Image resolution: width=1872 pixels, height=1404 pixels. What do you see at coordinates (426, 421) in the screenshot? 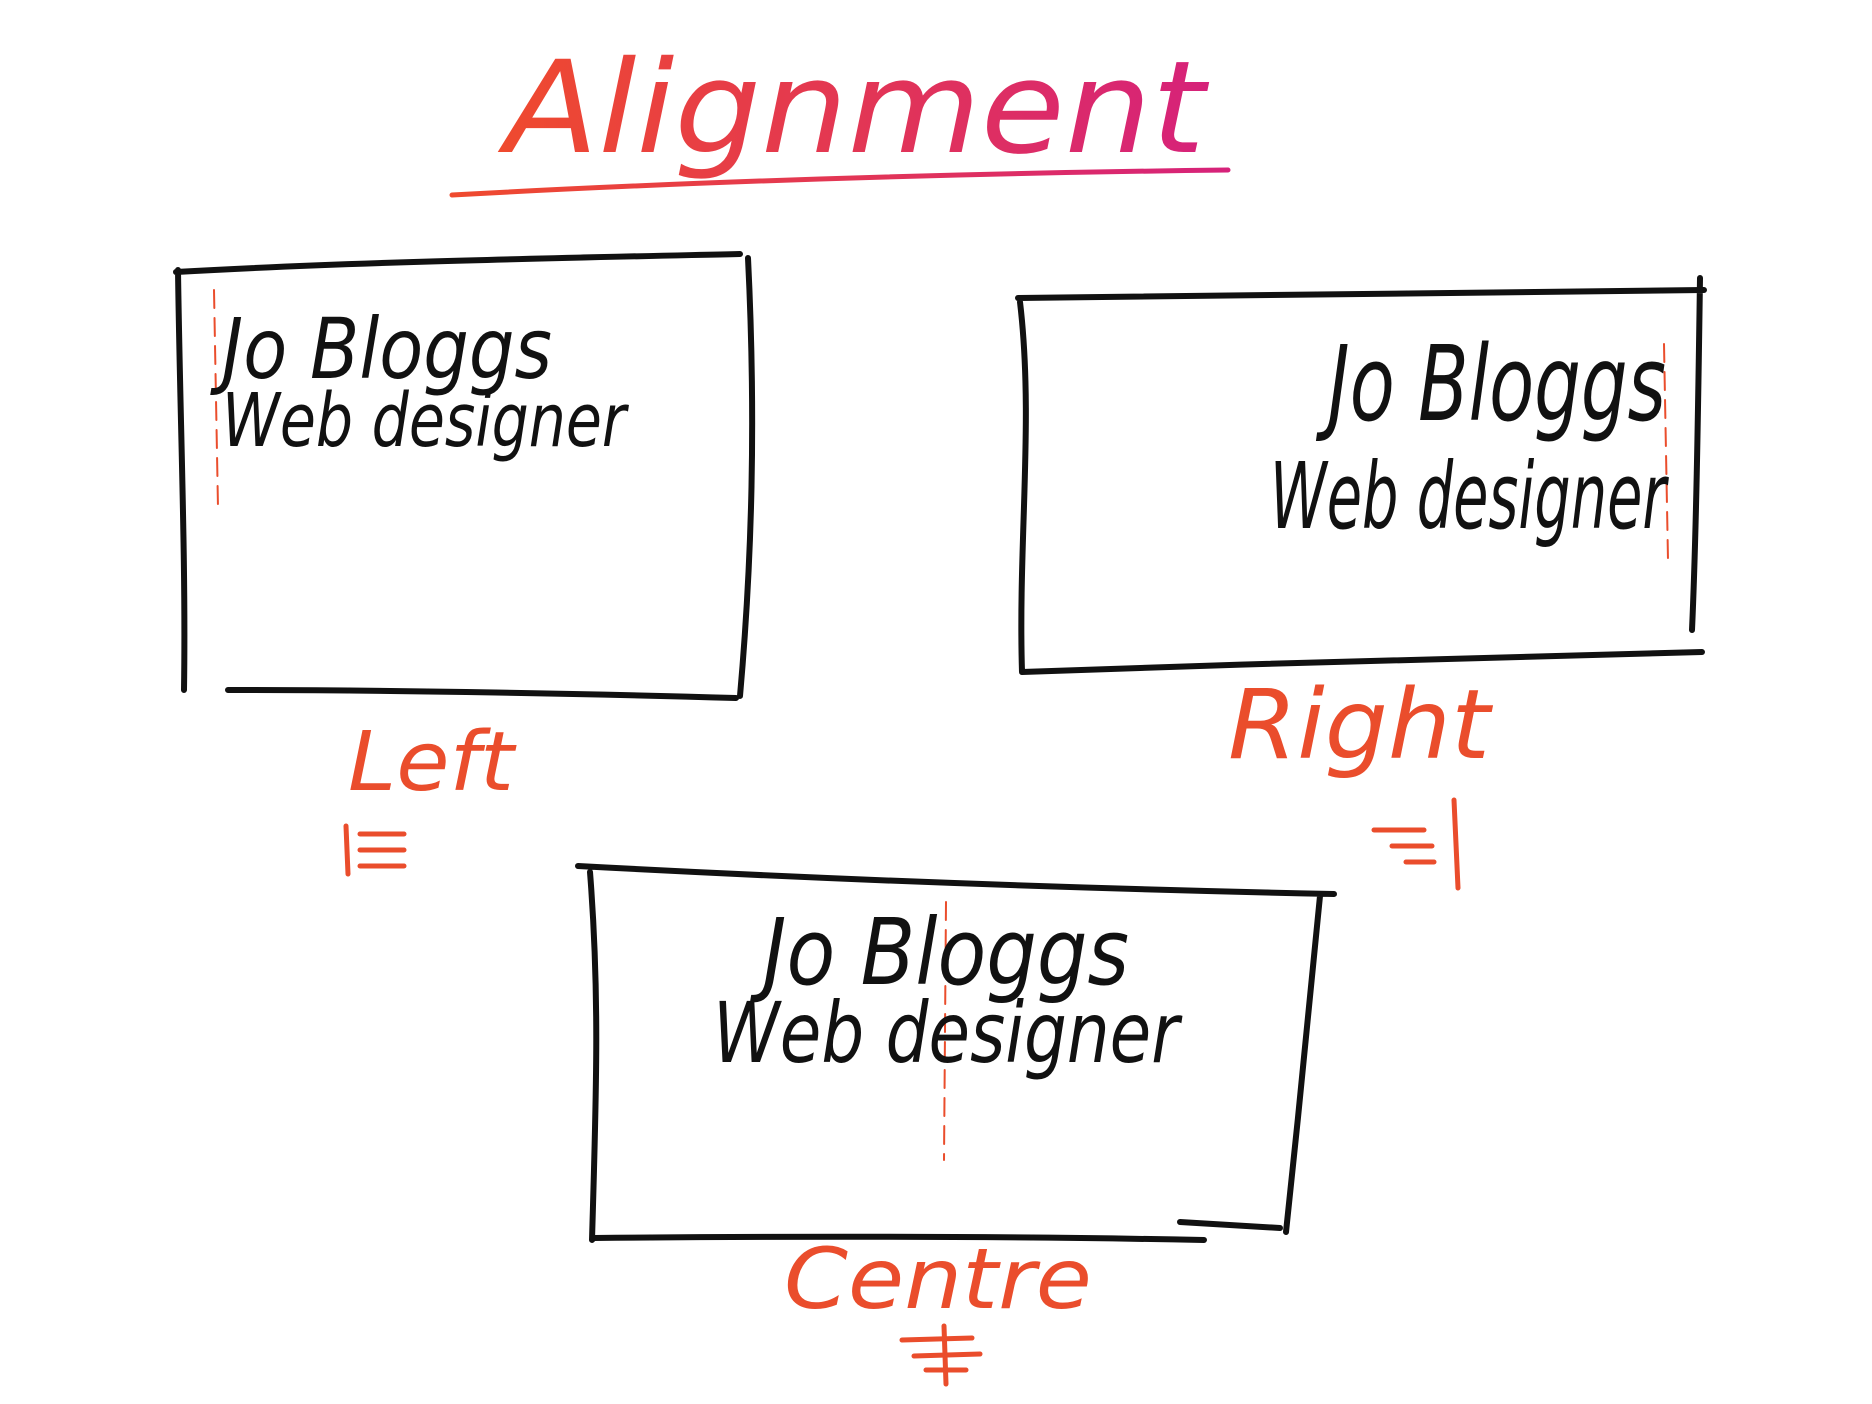
I see `card-left-role: Web designer` at bounding box center [426, 421].